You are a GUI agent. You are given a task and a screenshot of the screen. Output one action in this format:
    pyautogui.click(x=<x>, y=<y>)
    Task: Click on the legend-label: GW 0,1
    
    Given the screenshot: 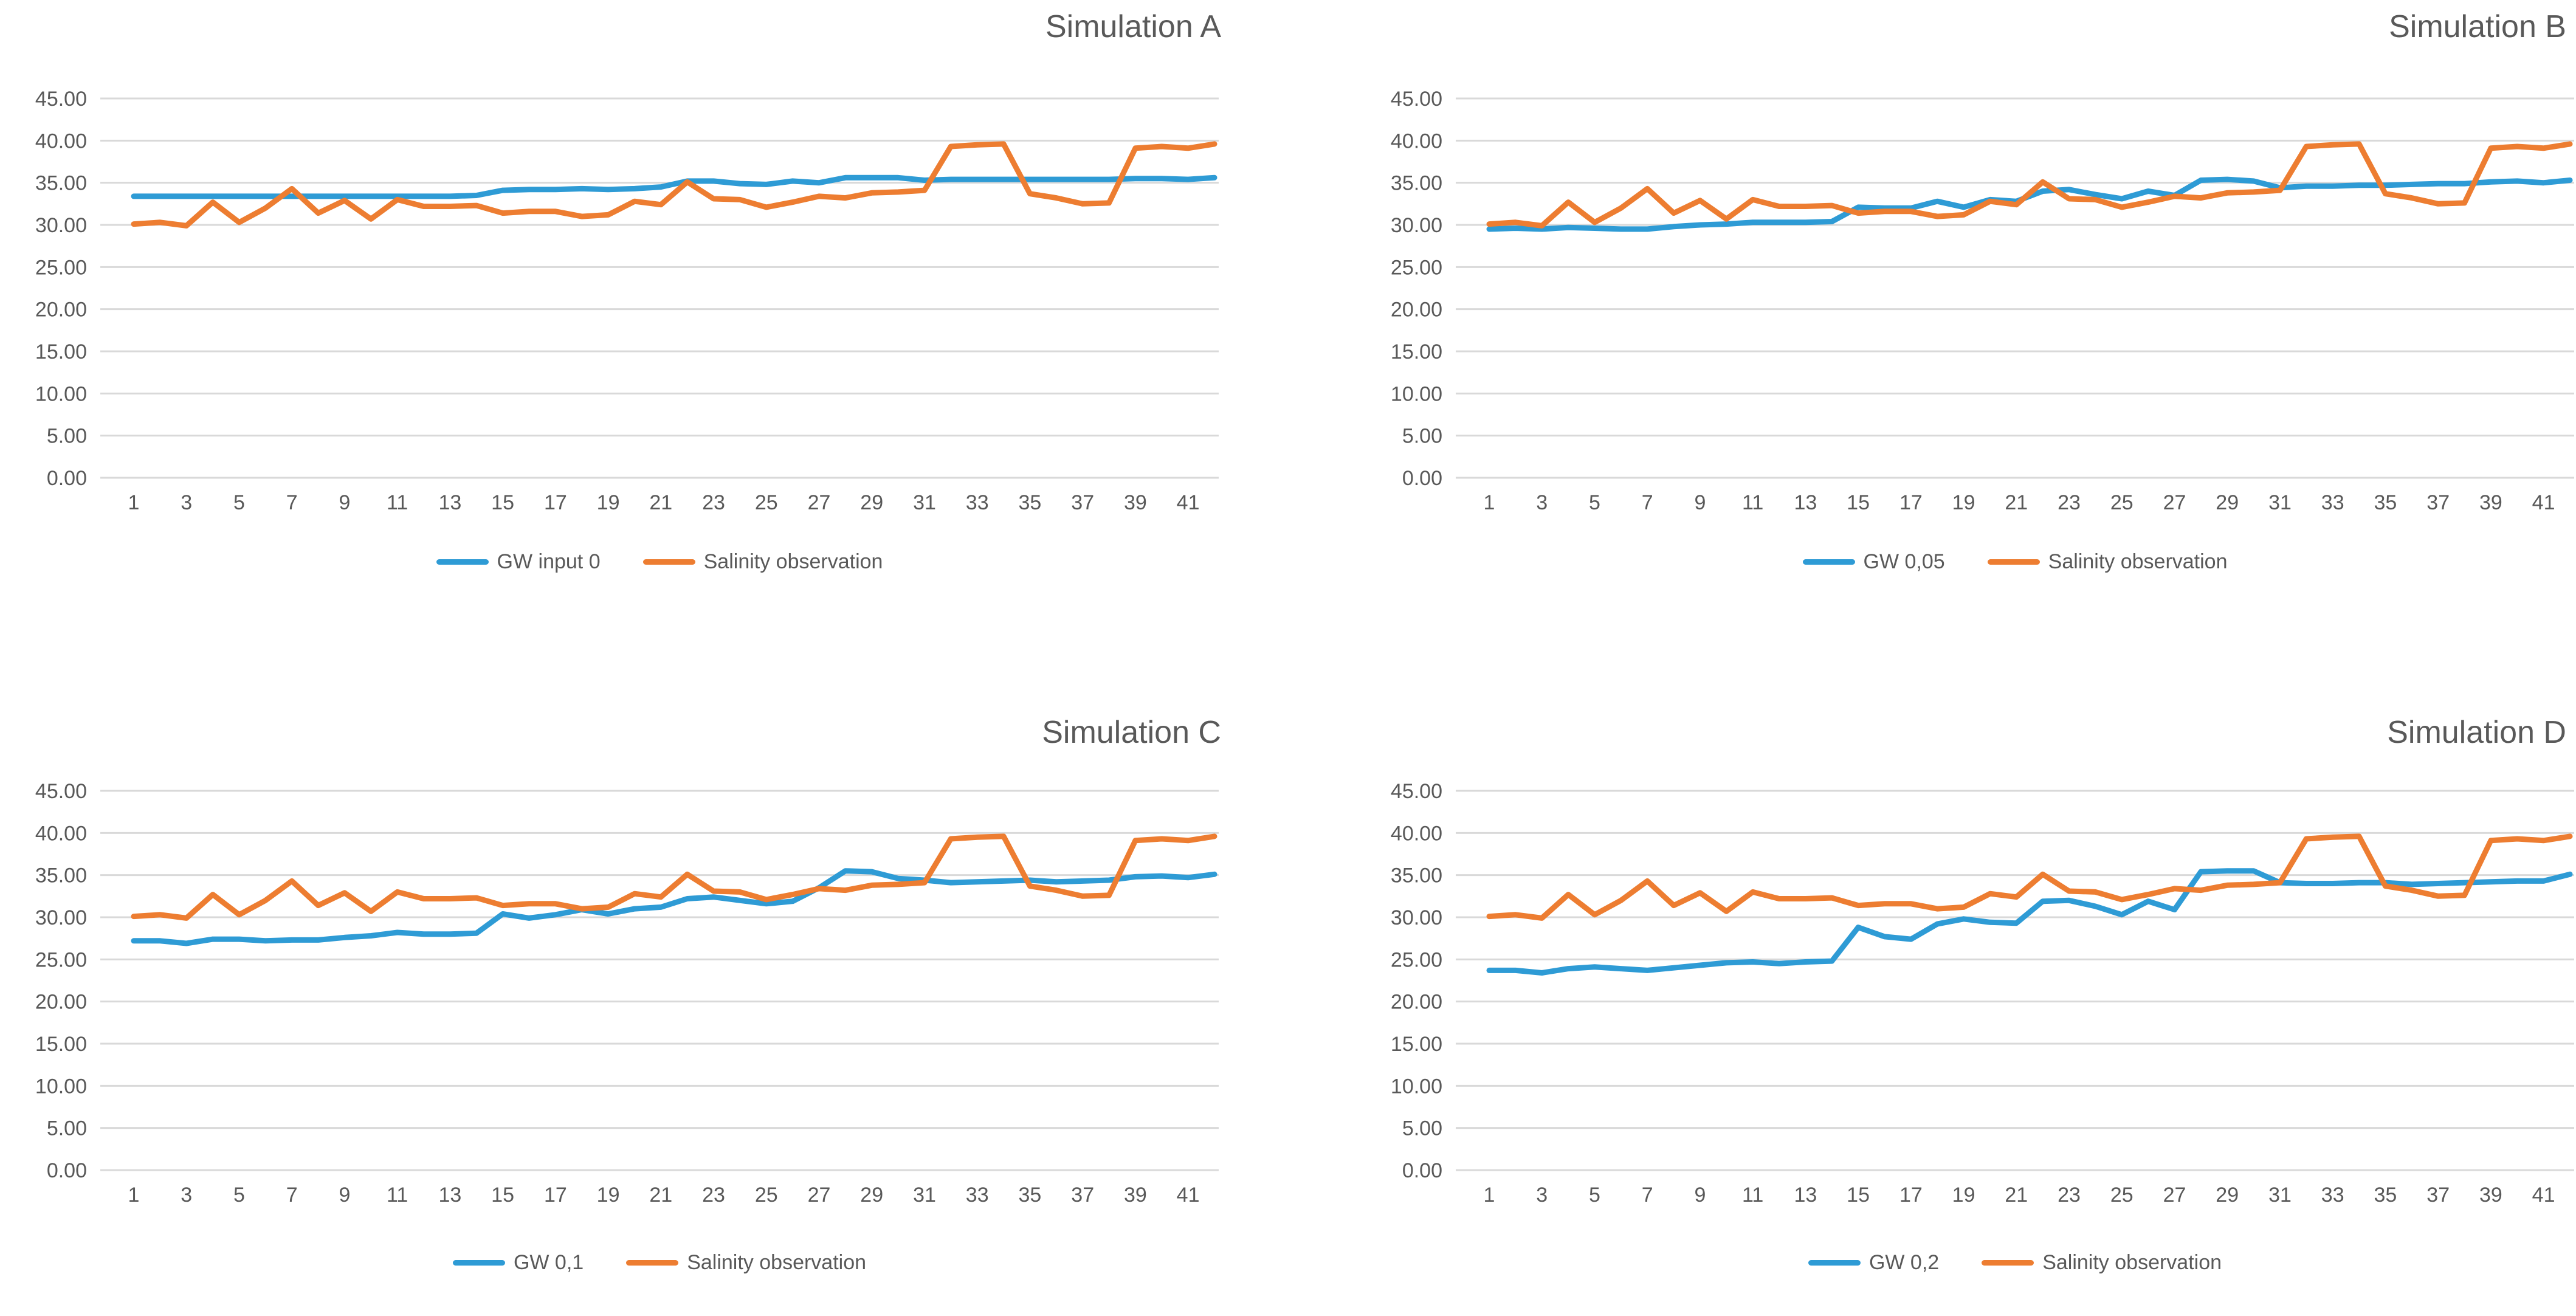 What is the action you would take?
    pyautogui.click(x=548, y=1262)
    